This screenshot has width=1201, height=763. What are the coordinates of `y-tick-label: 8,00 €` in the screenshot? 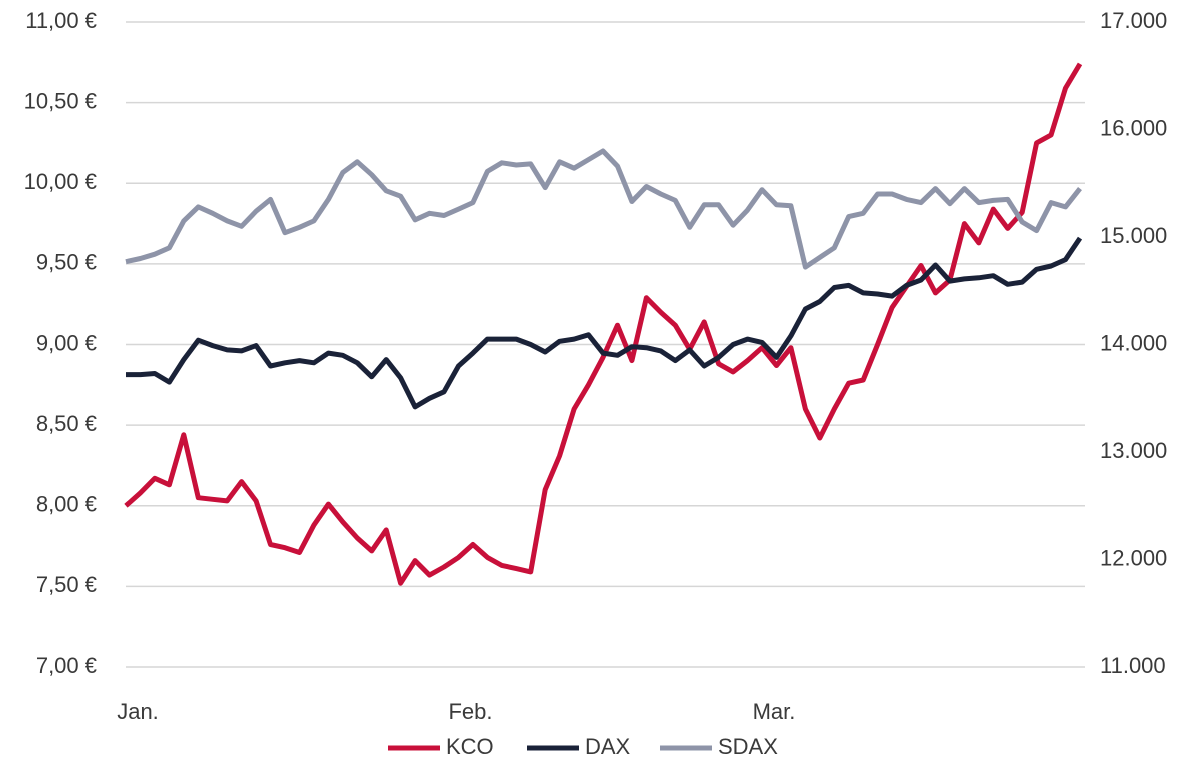 It's located at (66, 504).